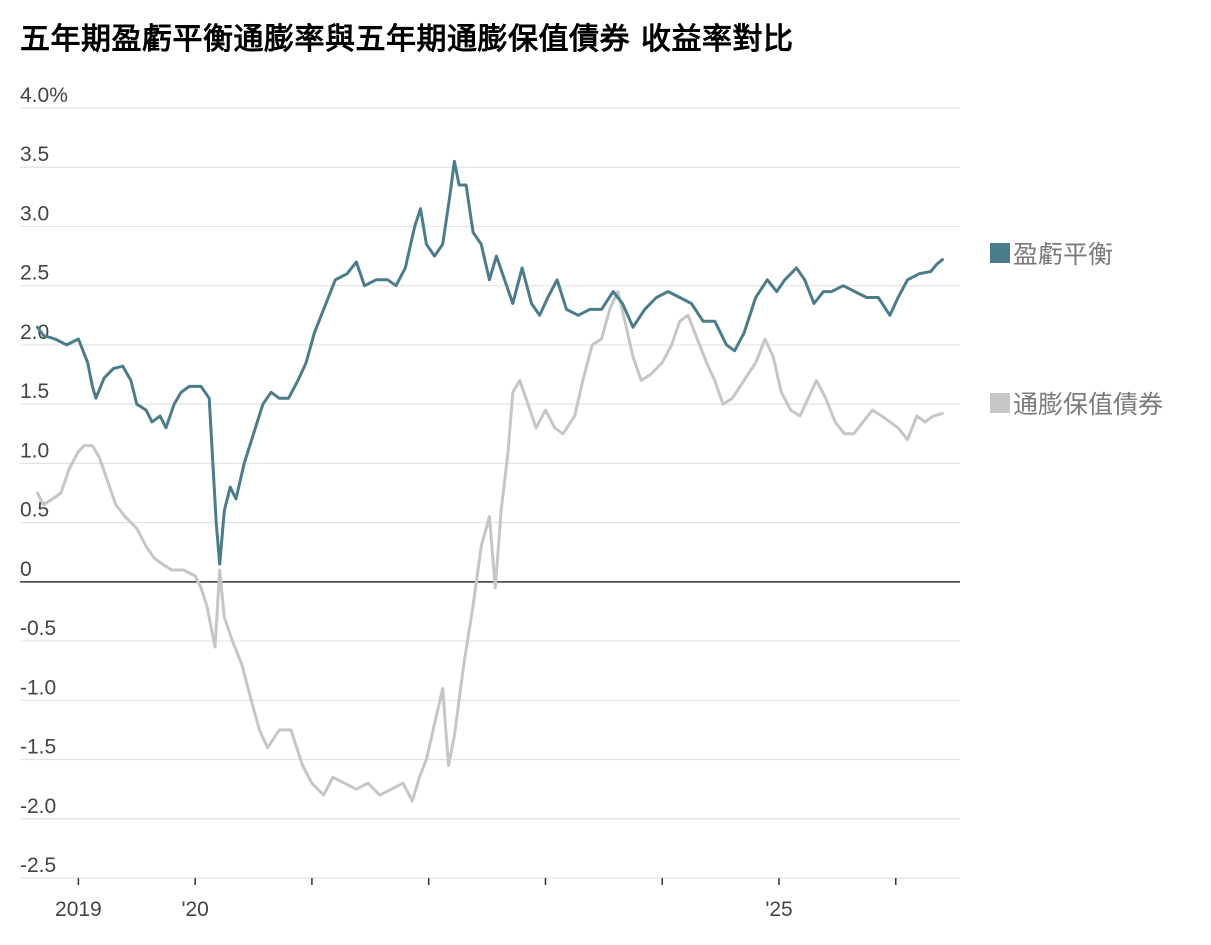 The width and height of the screenshot is (1211, 945). Describe the element at coordinates (476, 899) in the screenshot. I see `x-axis-ticks: 2019 '20 '25` at that location.